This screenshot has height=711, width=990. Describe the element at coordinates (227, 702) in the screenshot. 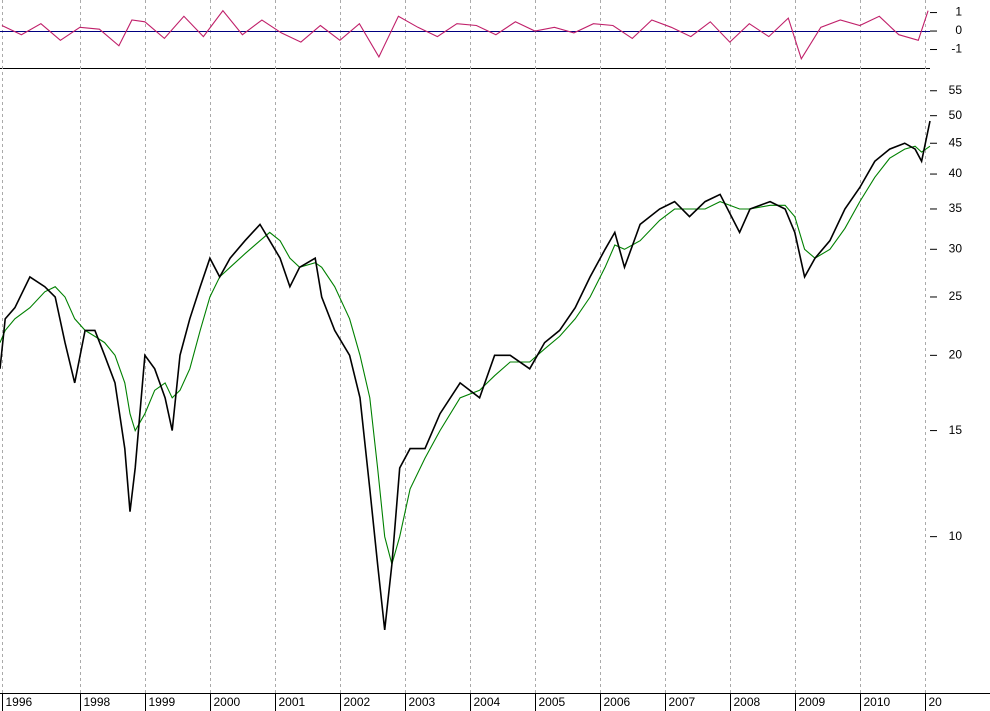

I see `x-tick-label: 2000` at that location.